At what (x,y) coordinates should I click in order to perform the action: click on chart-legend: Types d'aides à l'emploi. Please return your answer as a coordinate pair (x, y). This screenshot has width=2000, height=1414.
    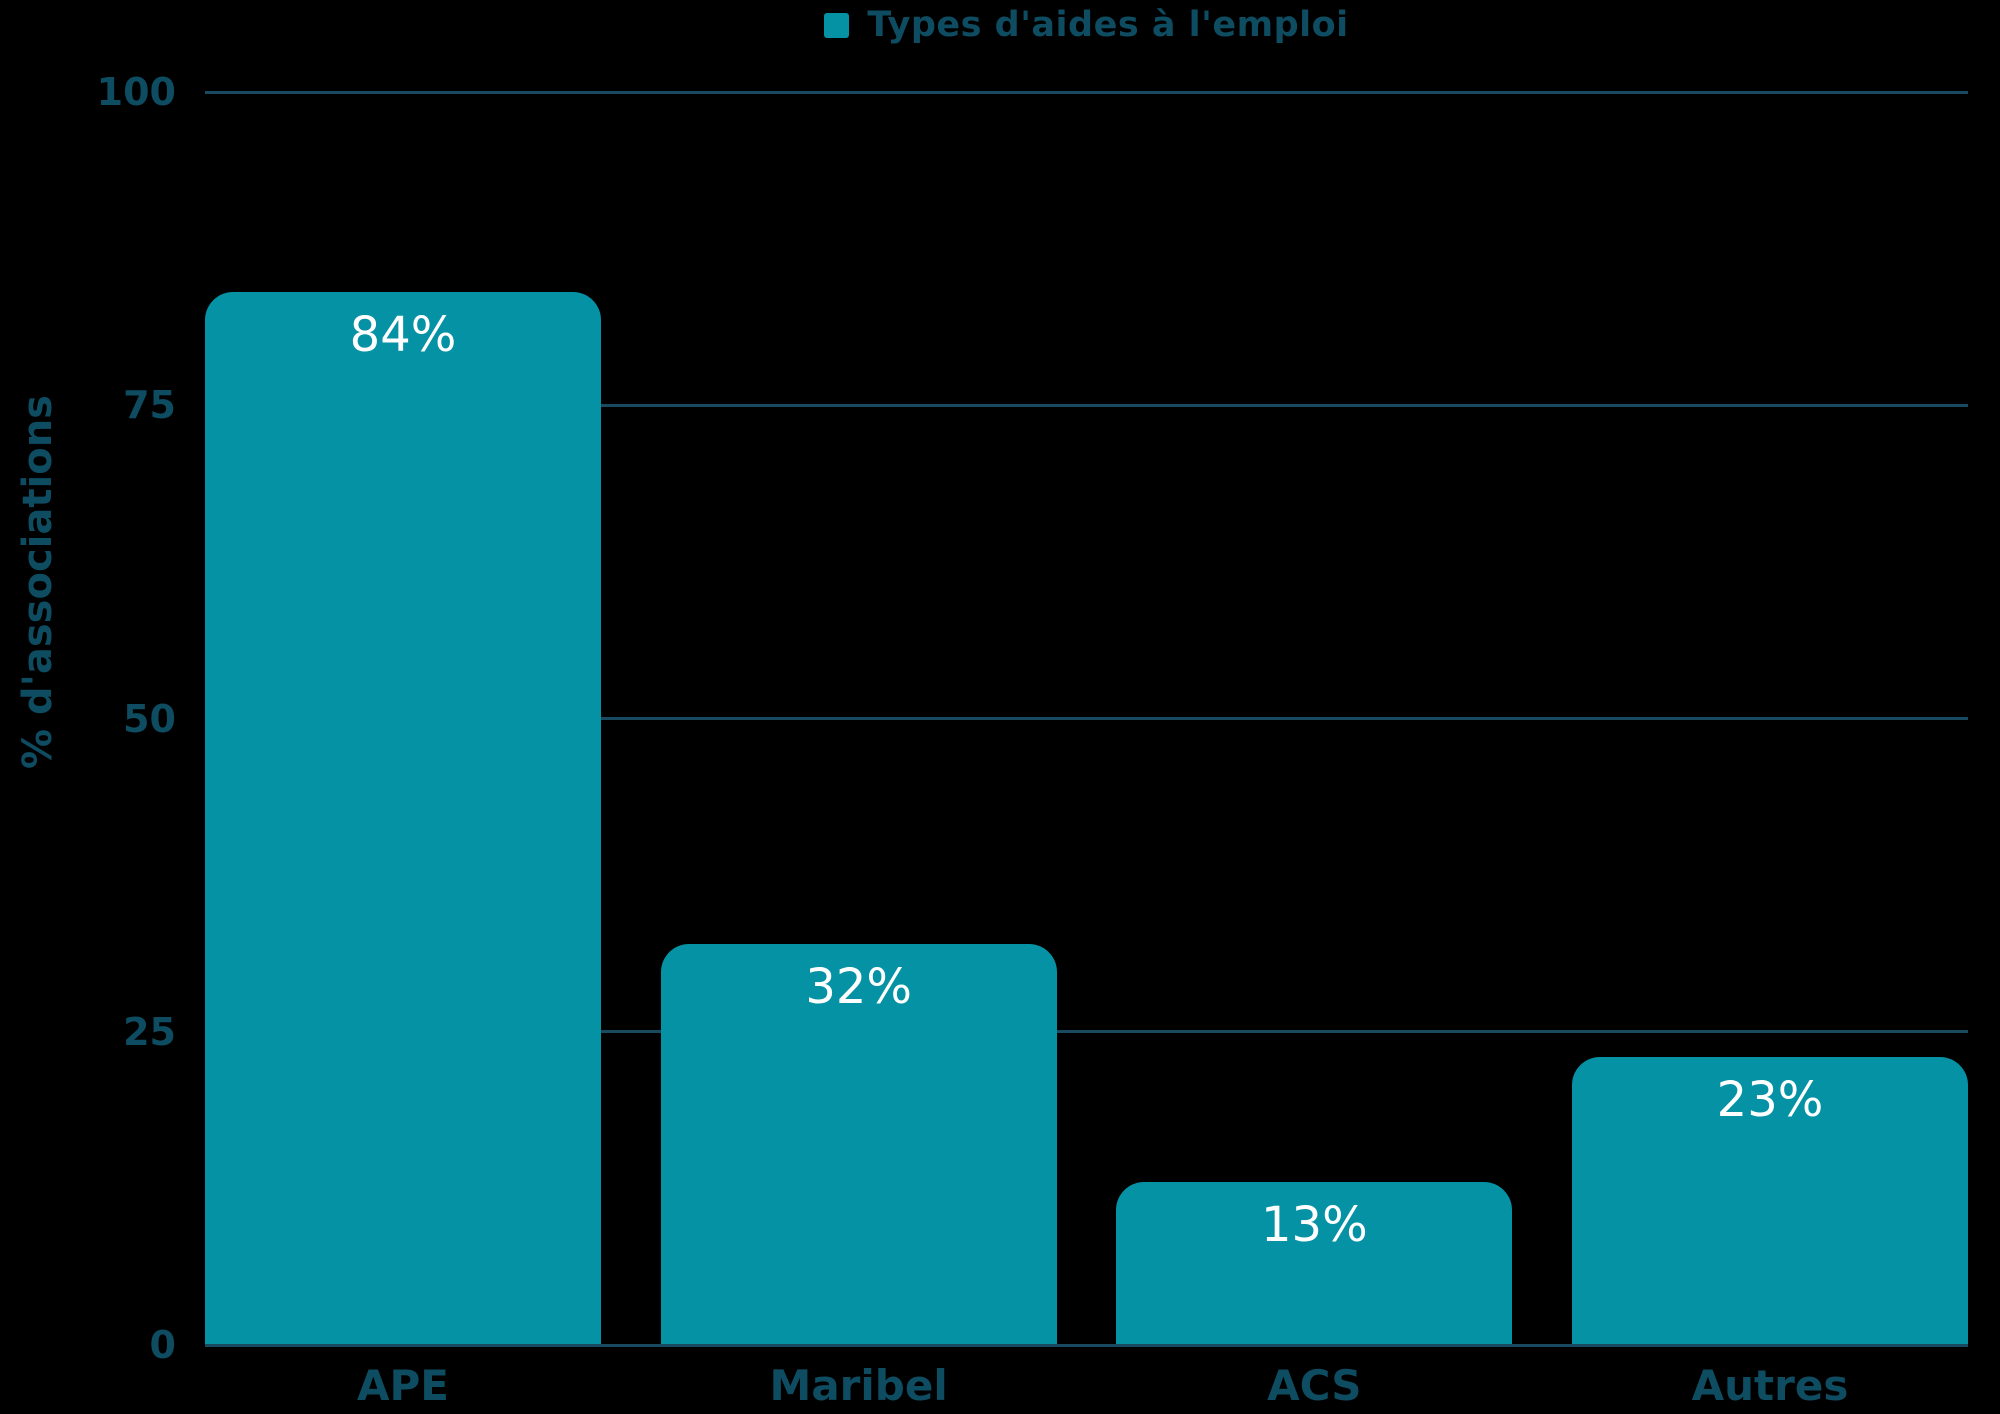
    Looking at the image, I should click on (1086, 25).